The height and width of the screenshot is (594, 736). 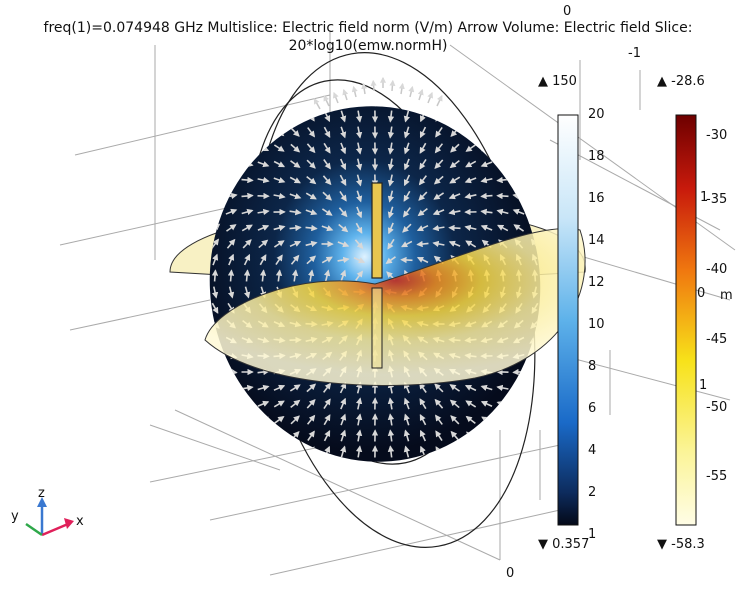 I want to click on efield-tick-label: 10, so click(x=596, y=324).